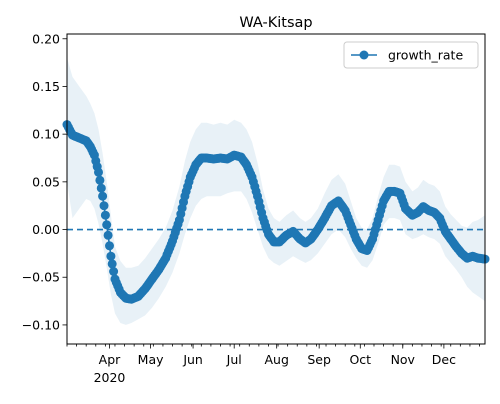  I want to click on y-tick-label: 0.10, so click(46, 134).